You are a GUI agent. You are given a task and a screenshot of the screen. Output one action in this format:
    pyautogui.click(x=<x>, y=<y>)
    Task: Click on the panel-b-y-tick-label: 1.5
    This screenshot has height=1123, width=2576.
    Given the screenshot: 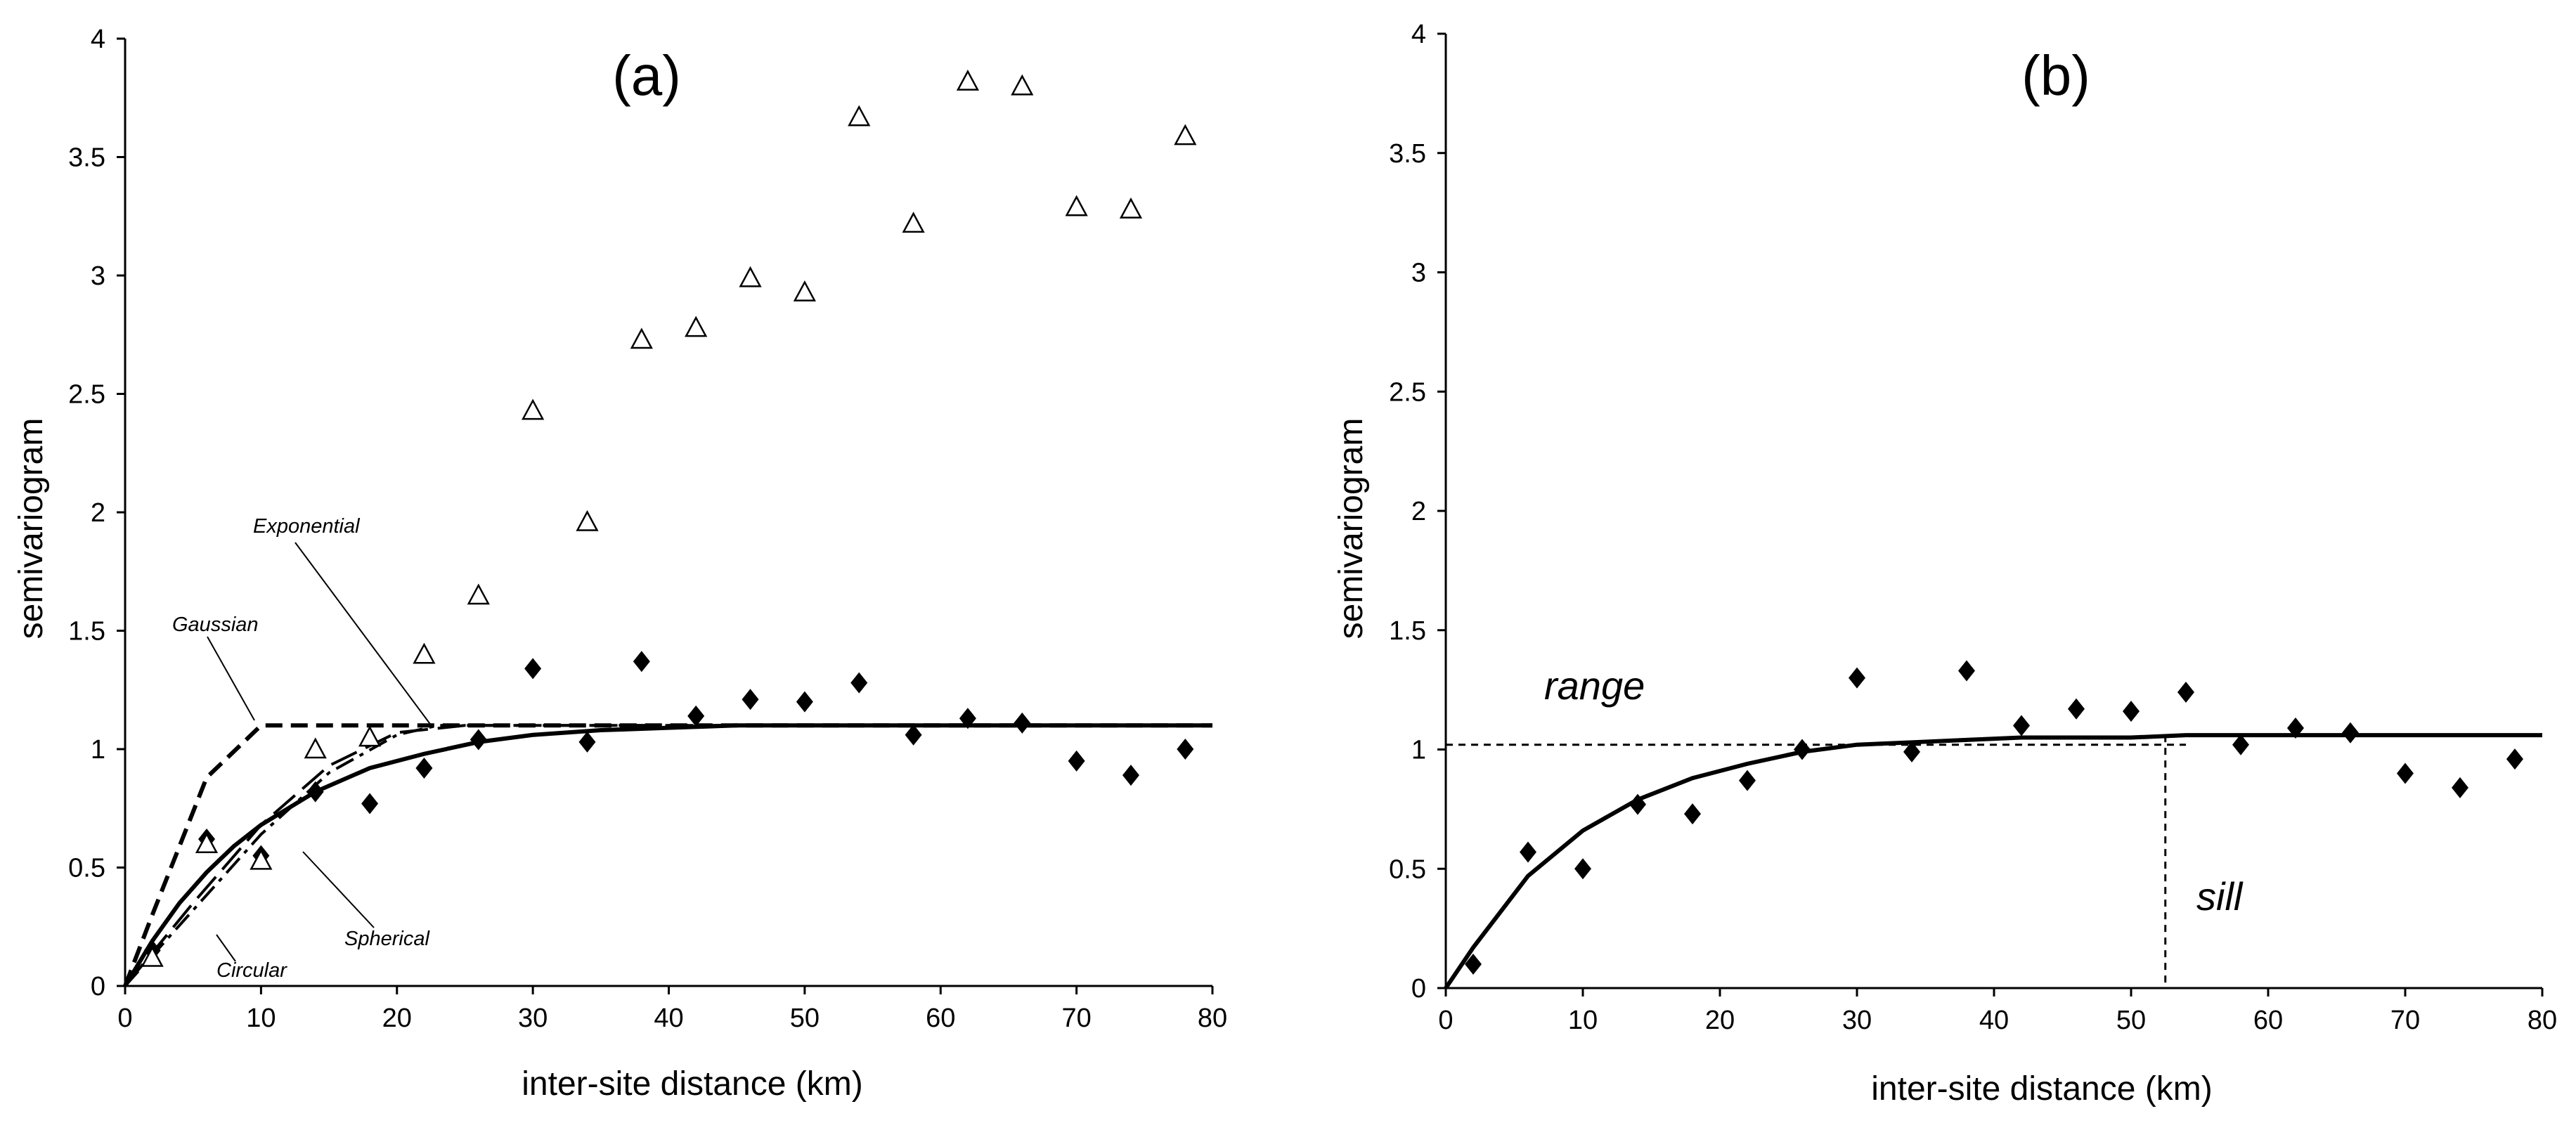 What is the action you would take?
    pyautogui.click(x=1408, y=631)
    